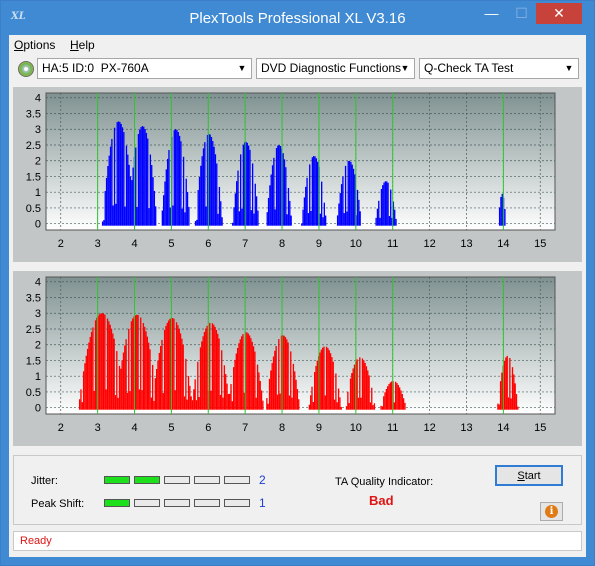 The width and height of the screenshot is (595, 566). Describe the element at coordinates (34, 45) in the screenshot. I see `menu-options: Options` at that location.